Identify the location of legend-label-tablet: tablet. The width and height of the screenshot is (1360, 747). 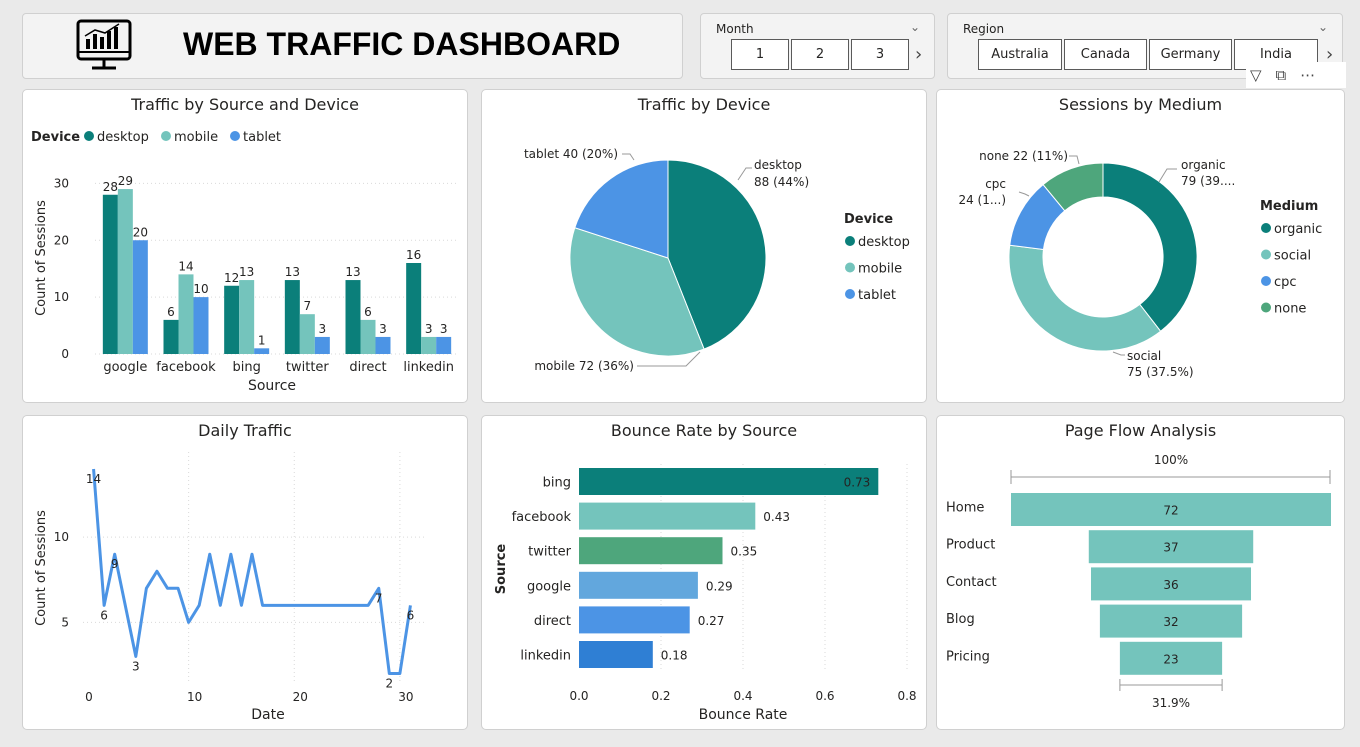
(262, 137).